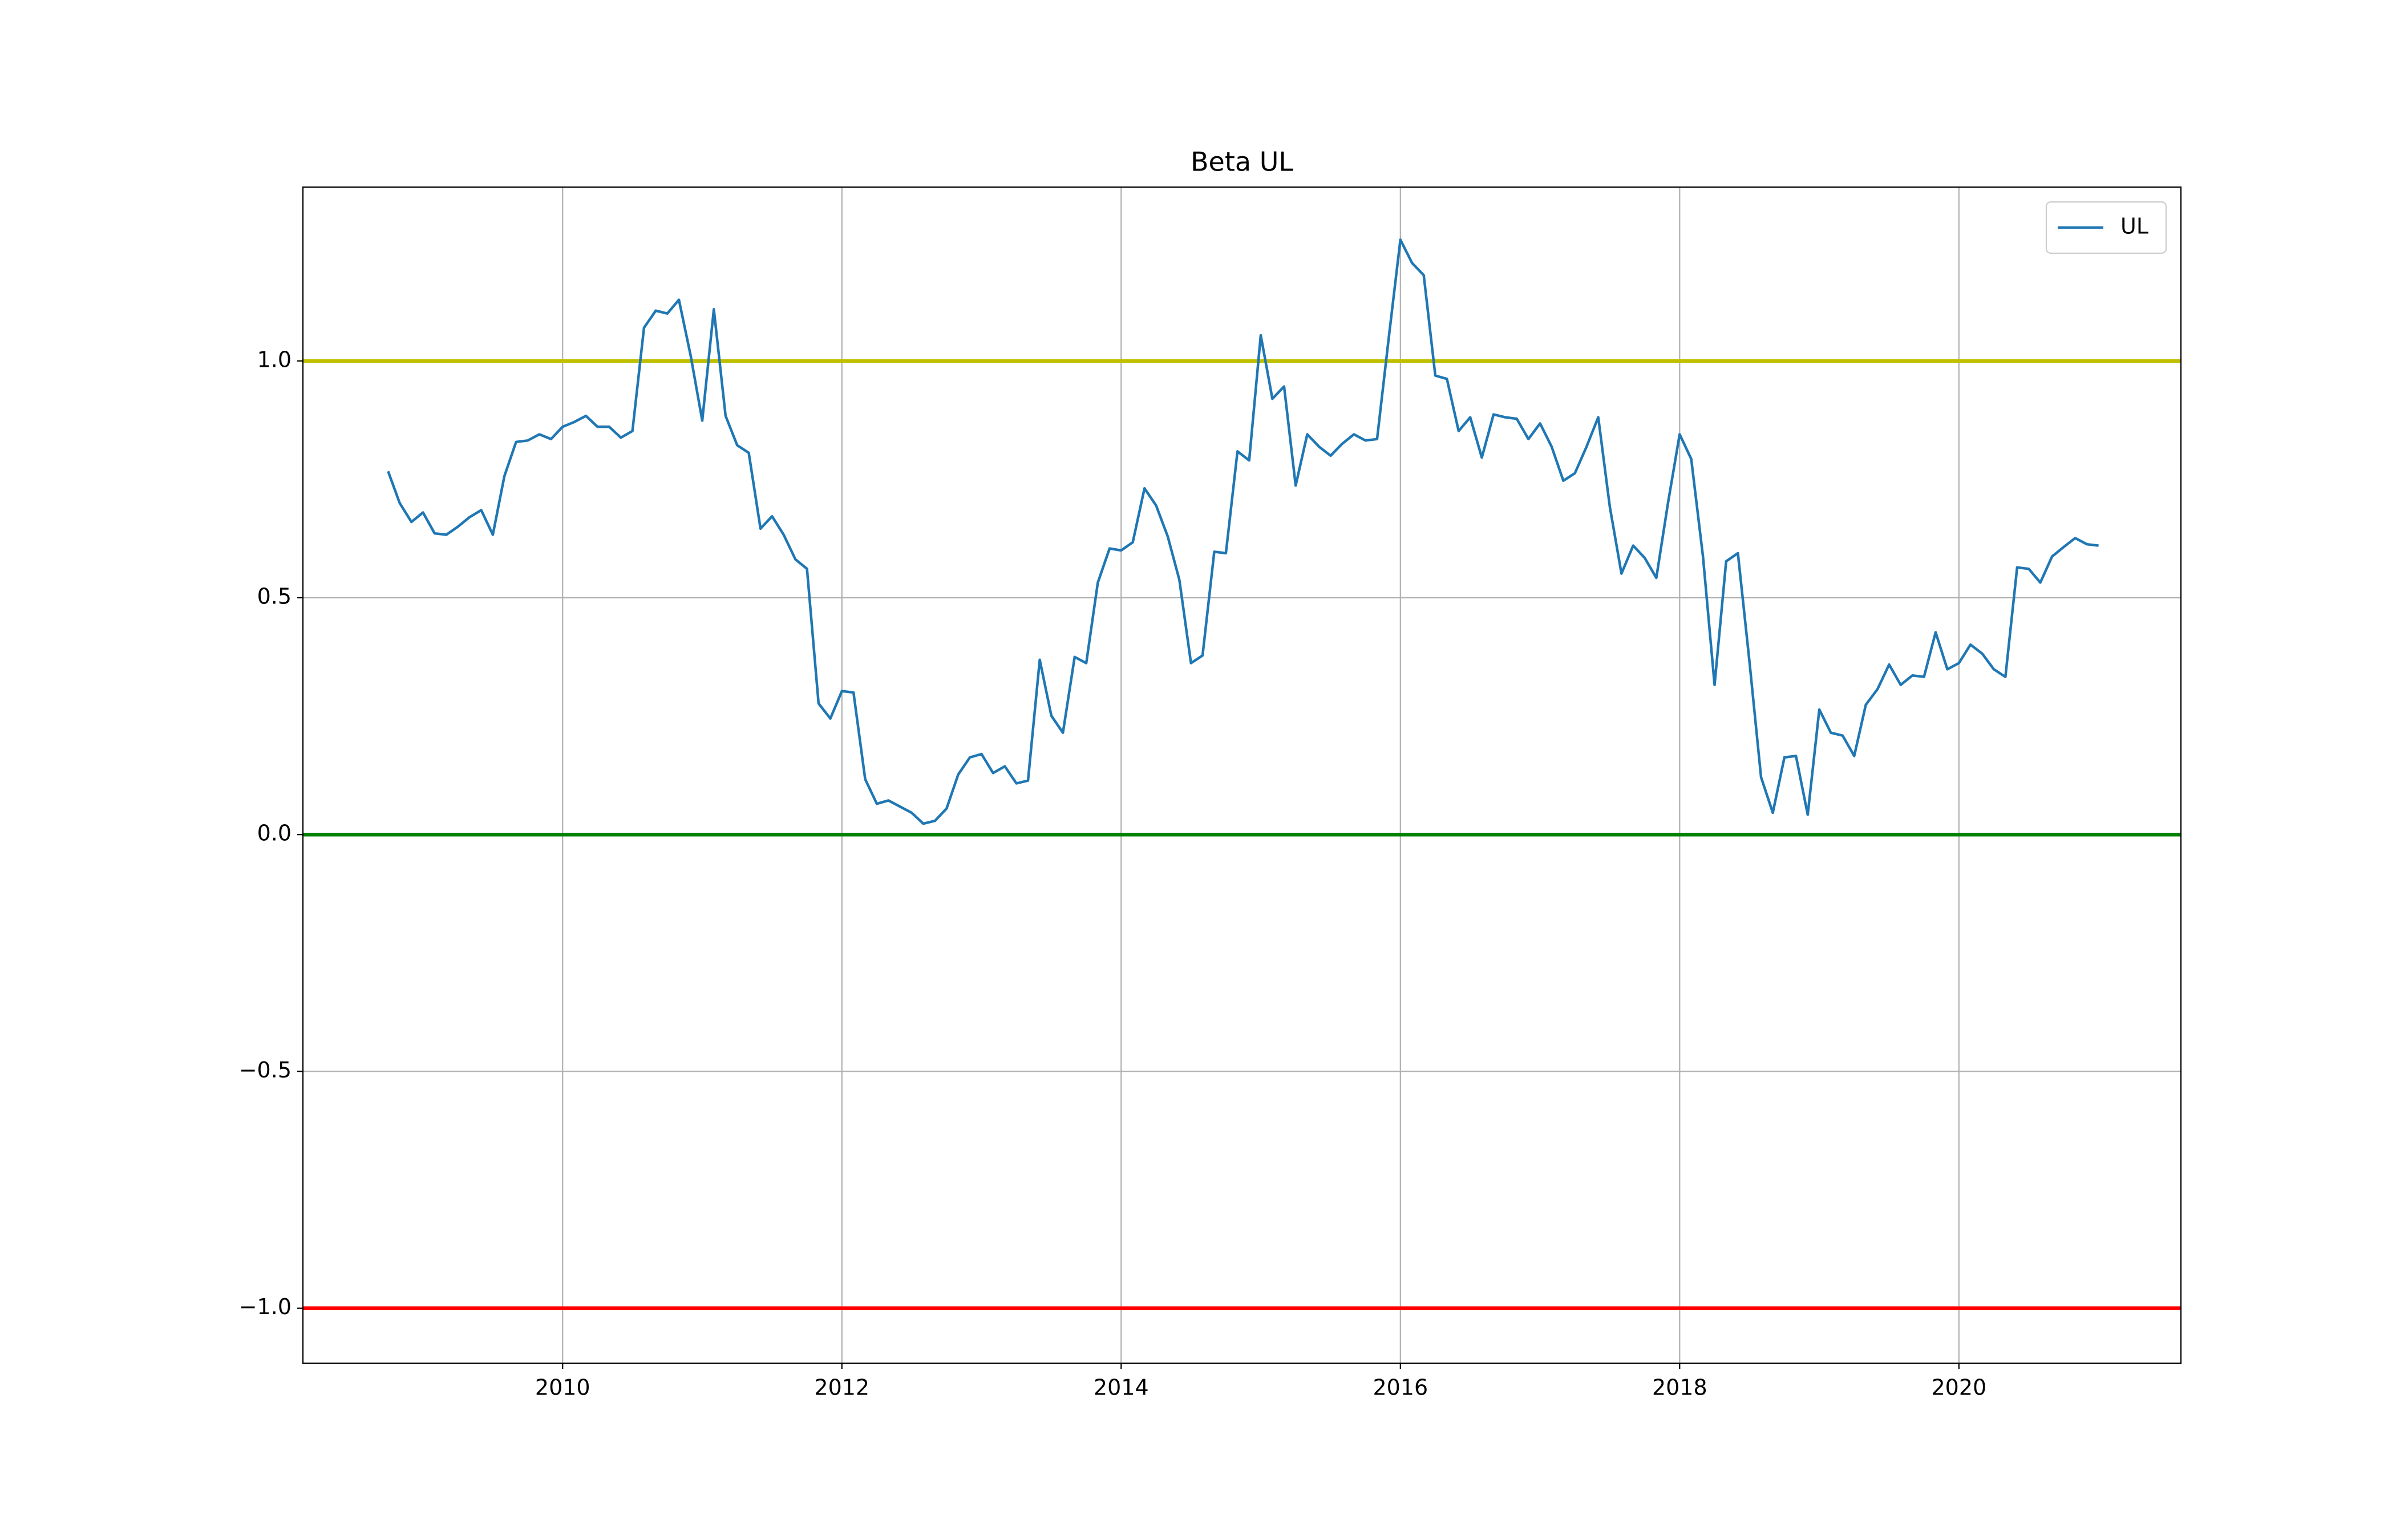 The height and width of the screenshot is (1540, 2396). I want to click on x-tick-label: 2010, so click(562, 1388).